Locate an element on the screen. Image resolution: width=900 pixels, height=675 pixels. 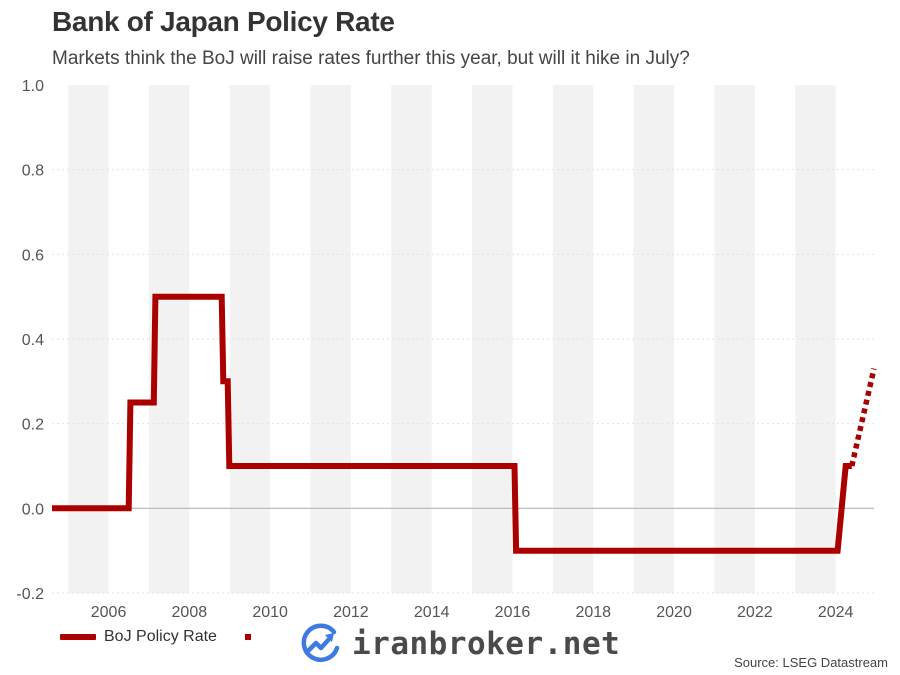
x-tick-label: 2020 is located at coordinates (674, 612).